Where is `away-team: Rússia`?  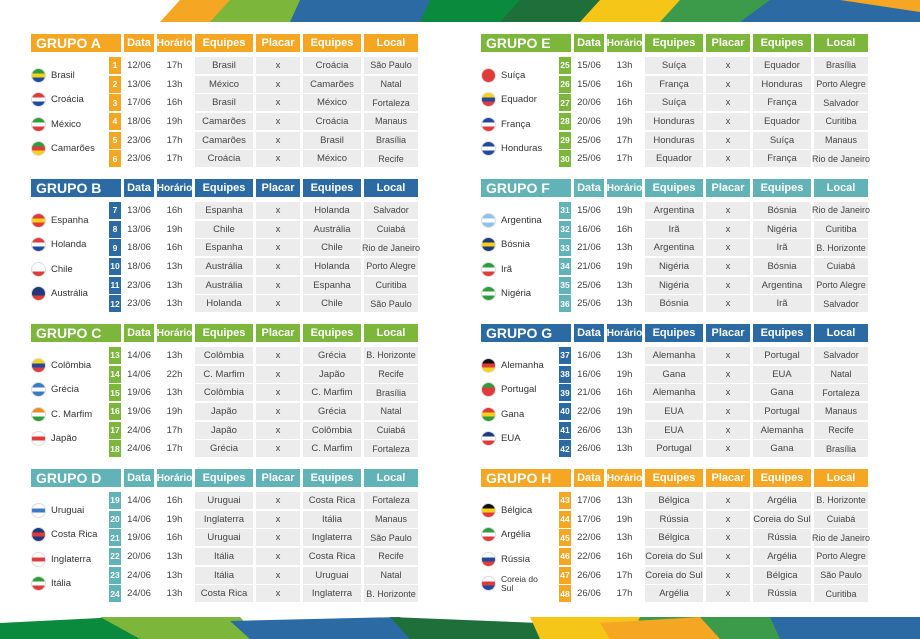
away-team: Rússia is located at coordinates (782, 538).